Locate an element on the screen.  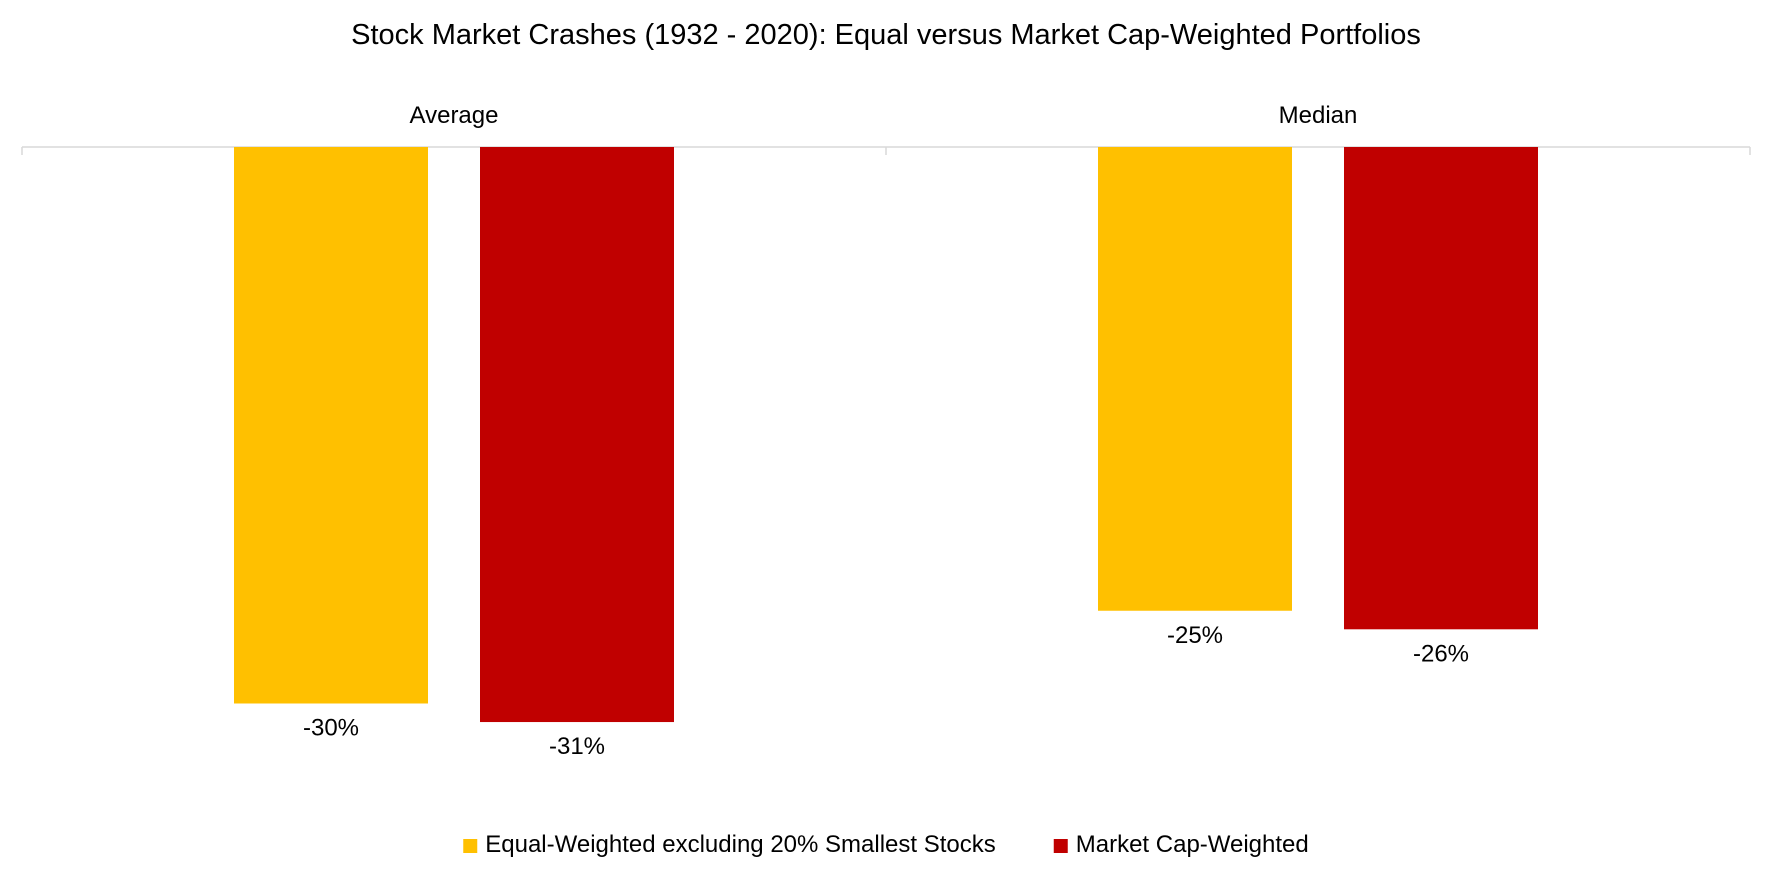
data-label-average-series-1: -30% is located at coordinates (331, 728).